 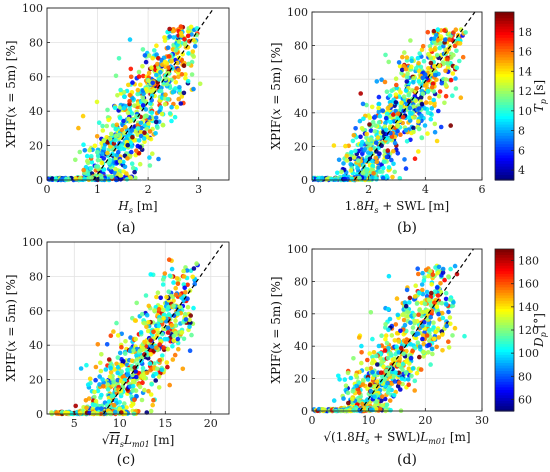 I want to click on colorbar-tick-label: 10, so click(x=525, y=111).